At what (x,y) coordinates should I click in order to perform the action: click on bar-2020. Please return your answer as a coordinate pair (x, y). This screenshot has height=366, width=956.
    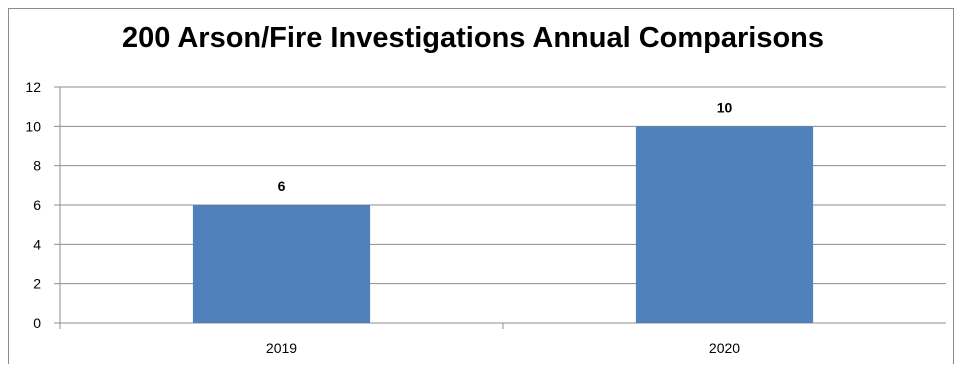
    Looking at the image, I should click on (724, 224).